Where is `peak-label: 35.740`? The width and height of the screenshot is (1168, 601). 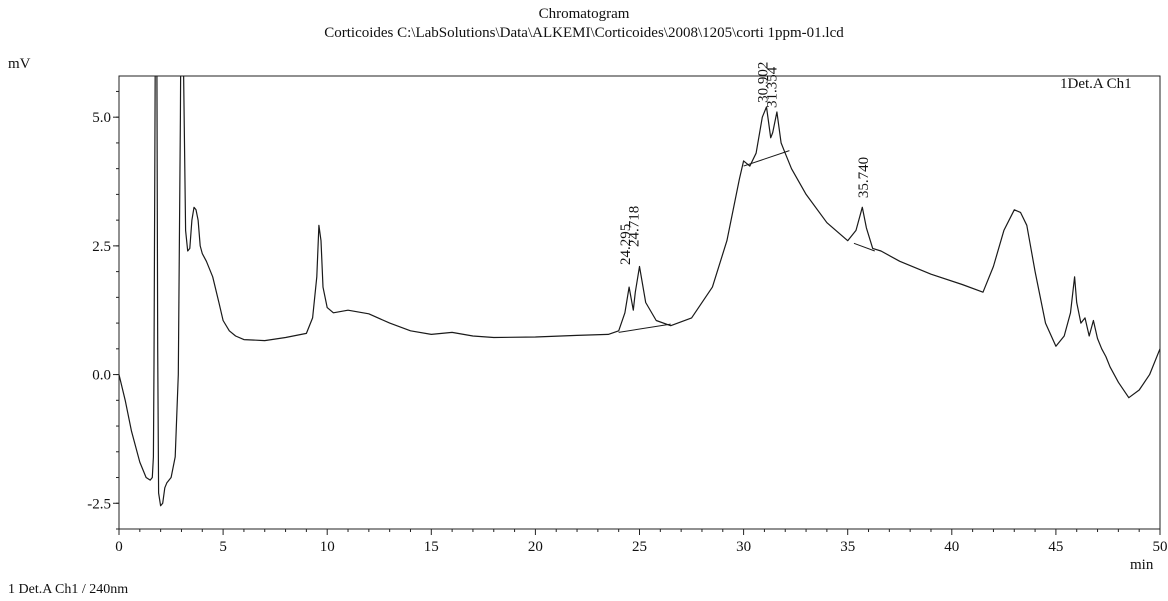 peak-label: 35.740 is located at coordinates (864, 177).